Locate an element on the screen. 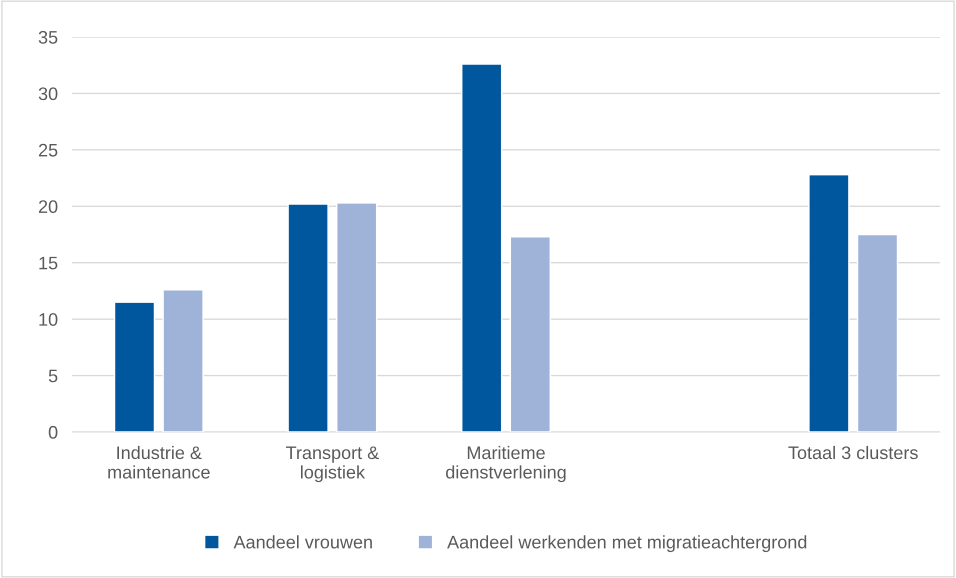 The height and width of the screenshot is (578, 956). x-tick-label: Transport & logistiek is located at coordinates (332, 464).